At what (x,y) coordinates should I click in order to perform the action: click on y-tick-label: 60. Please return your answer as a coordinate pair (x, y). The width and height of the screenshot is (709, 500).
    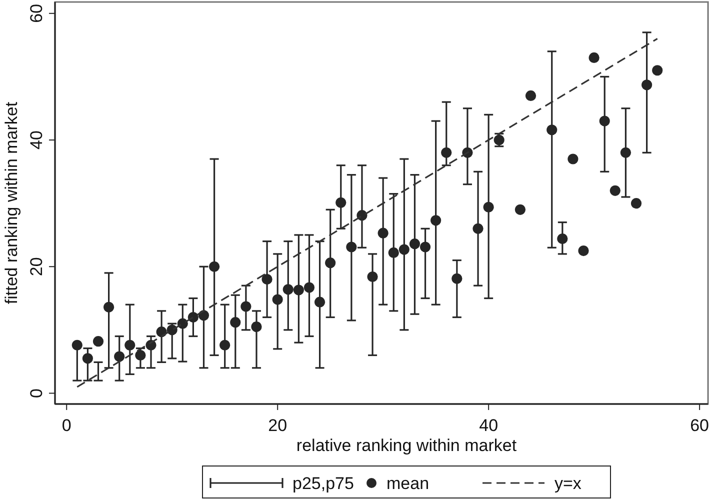
    Looking at the image, I should click on (36, 13).